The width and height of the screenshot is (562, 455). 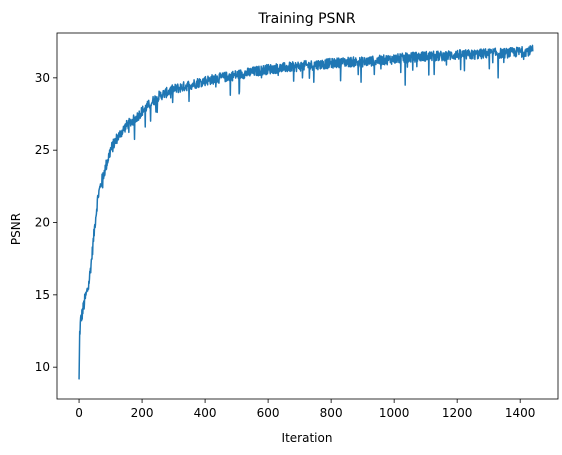 What do you see at coordinates (79, 413) in the screenshot?
I see `x-tick-label: 0` at bounding box center [79, 413].